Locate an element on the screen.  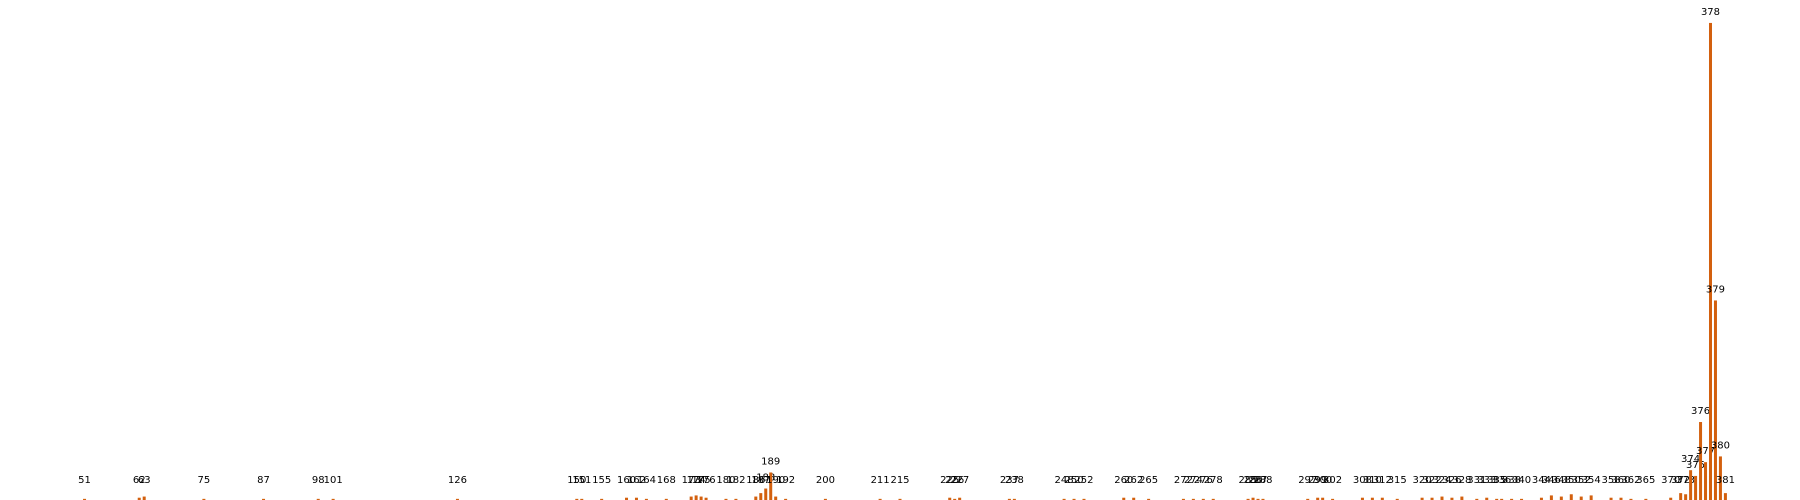
bar-label: 333 is located at coordinates (1486, 480).